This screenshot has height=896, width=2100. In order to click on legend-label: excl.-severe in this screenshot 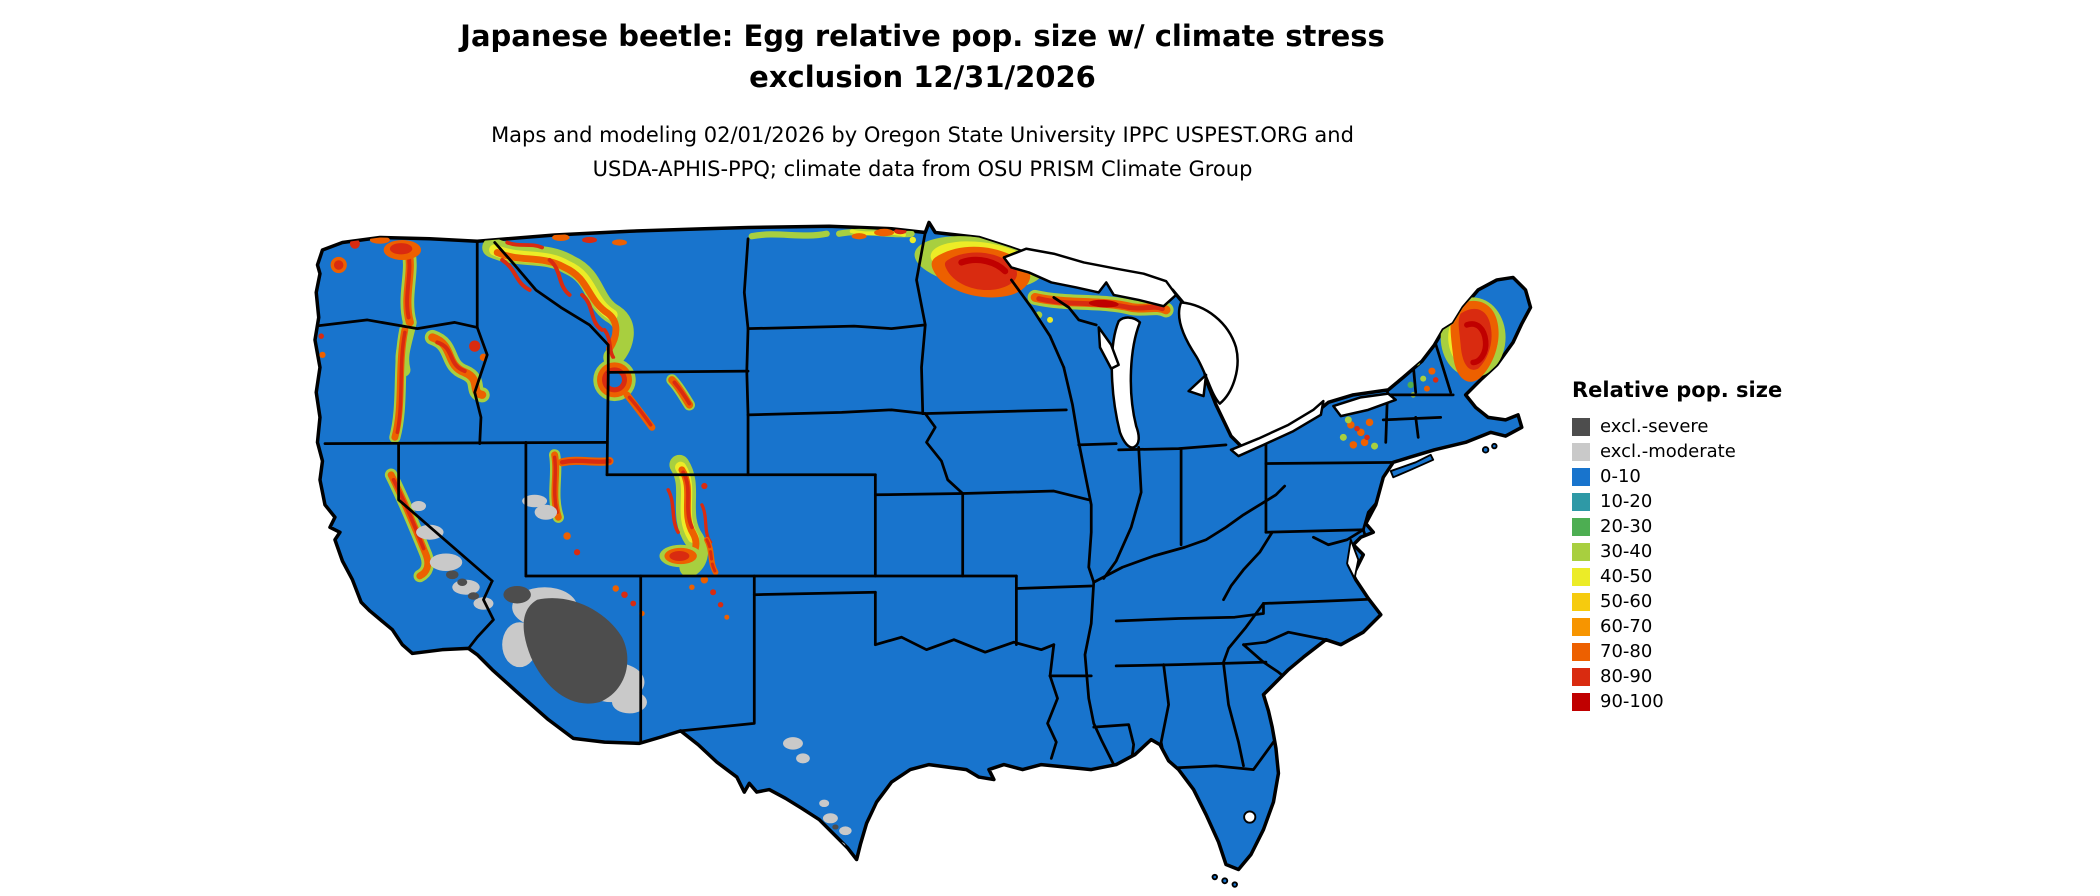, I will do `click(1654, 426)`.